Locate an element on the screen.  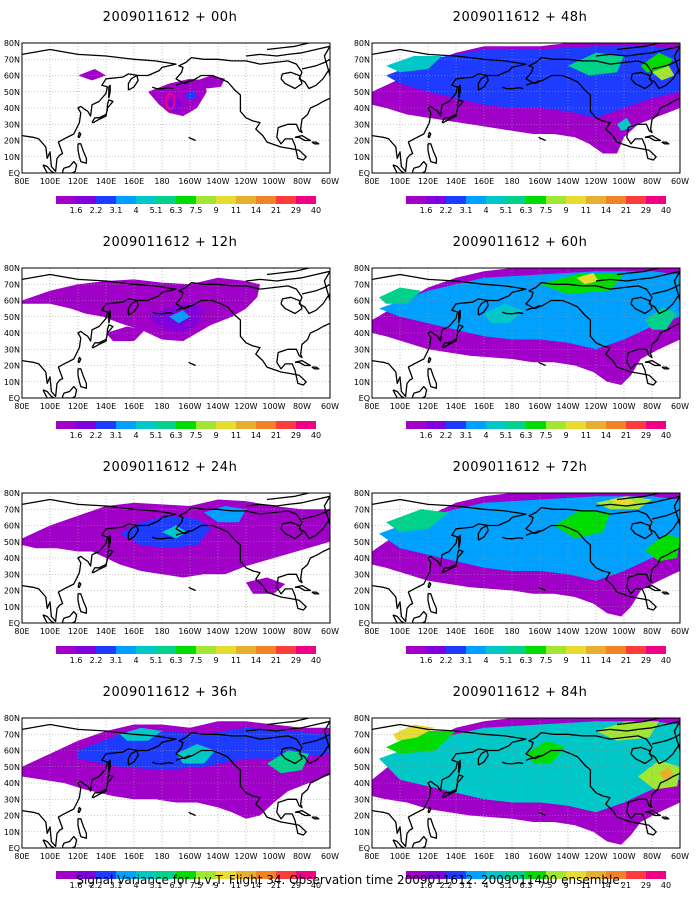
colorbar-label: 5.1 is located at coordinates (156, 435).